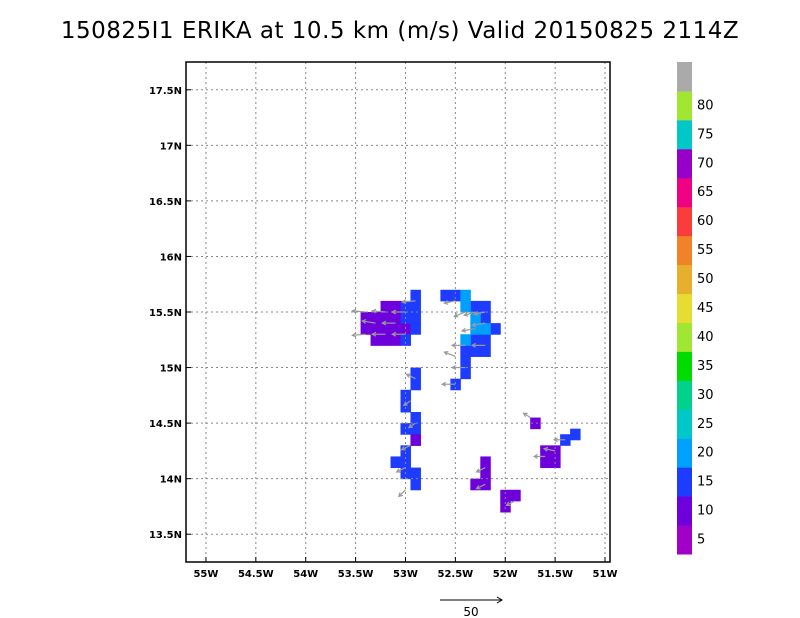 The height and width of the screenshot is (618, 800). What do you see at coordinates (705, 337) in the screenshot?
I see `colorbar-label: 40` at bounding box center [705, 337].